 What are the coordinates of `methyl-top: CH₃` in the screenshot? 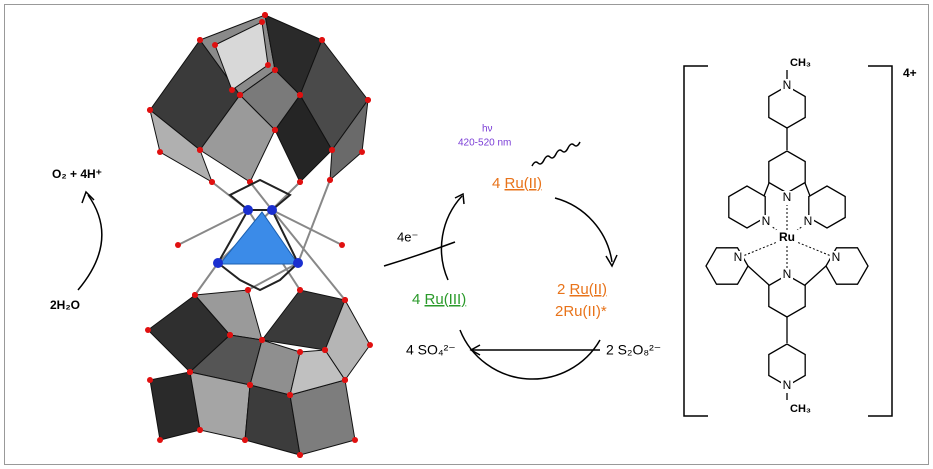 It's located at (800, 63).